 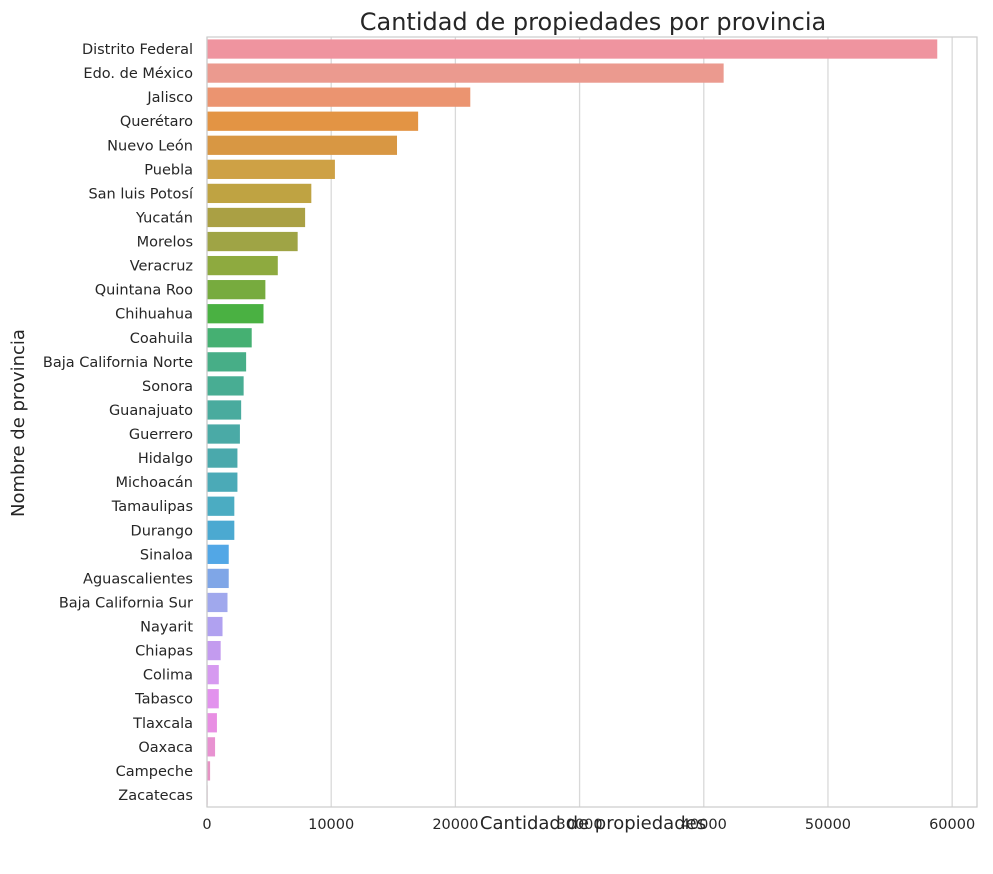 What do you see at coordinates (162, 531) in the screenshot?
I see `y-tick-label: Durango` at bounding box center [162, 531].